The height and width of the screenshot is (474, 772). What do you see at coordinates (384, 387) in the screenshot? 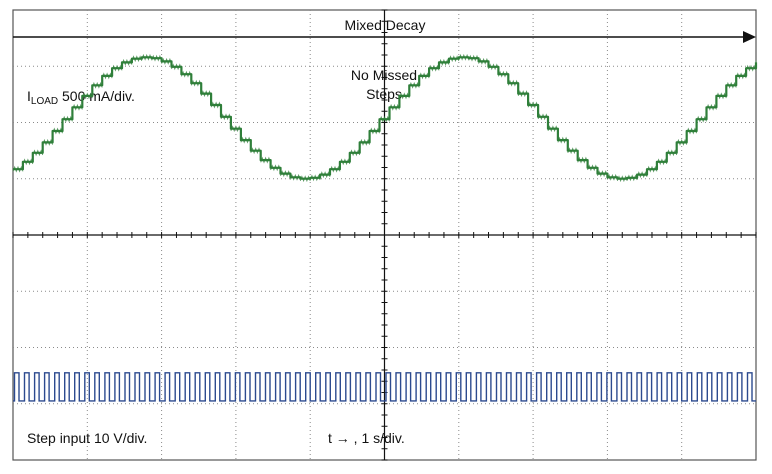
I see `step-input-trace` at bounding box center [384, 387].